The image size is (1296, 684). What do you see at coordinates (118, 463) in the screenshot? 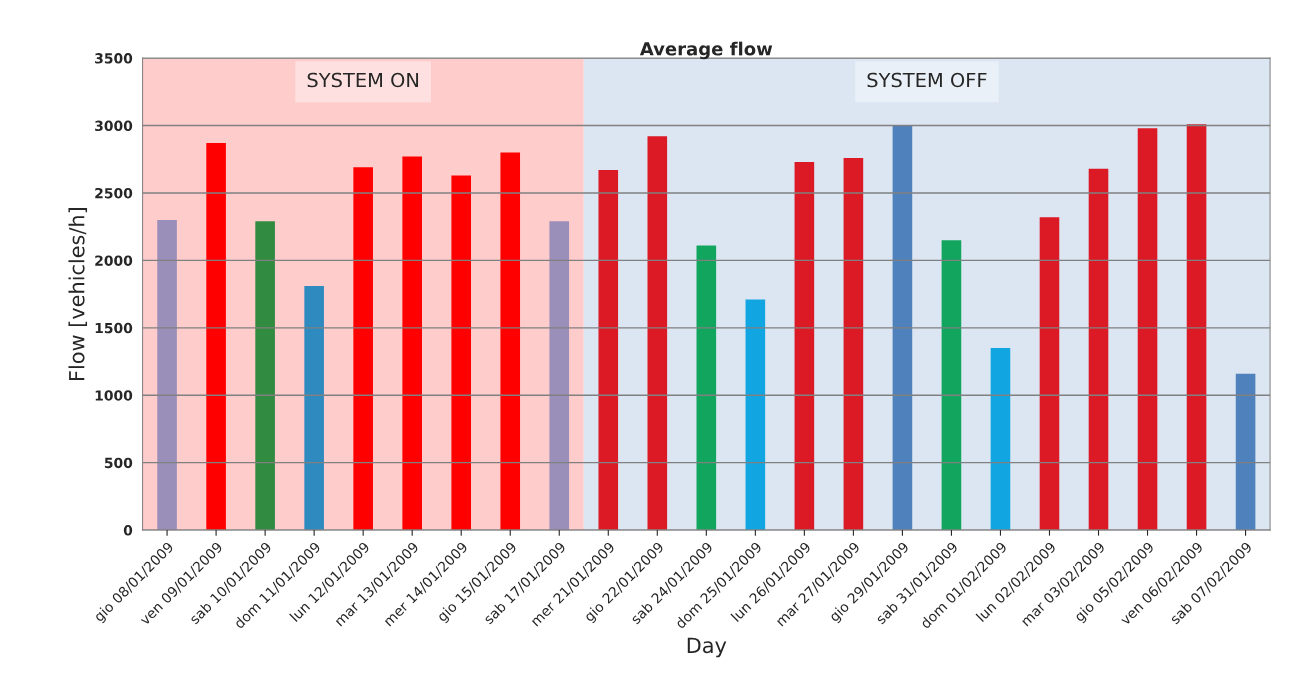
I see `y-tick-label: 500` at bounding box center [118, 463].